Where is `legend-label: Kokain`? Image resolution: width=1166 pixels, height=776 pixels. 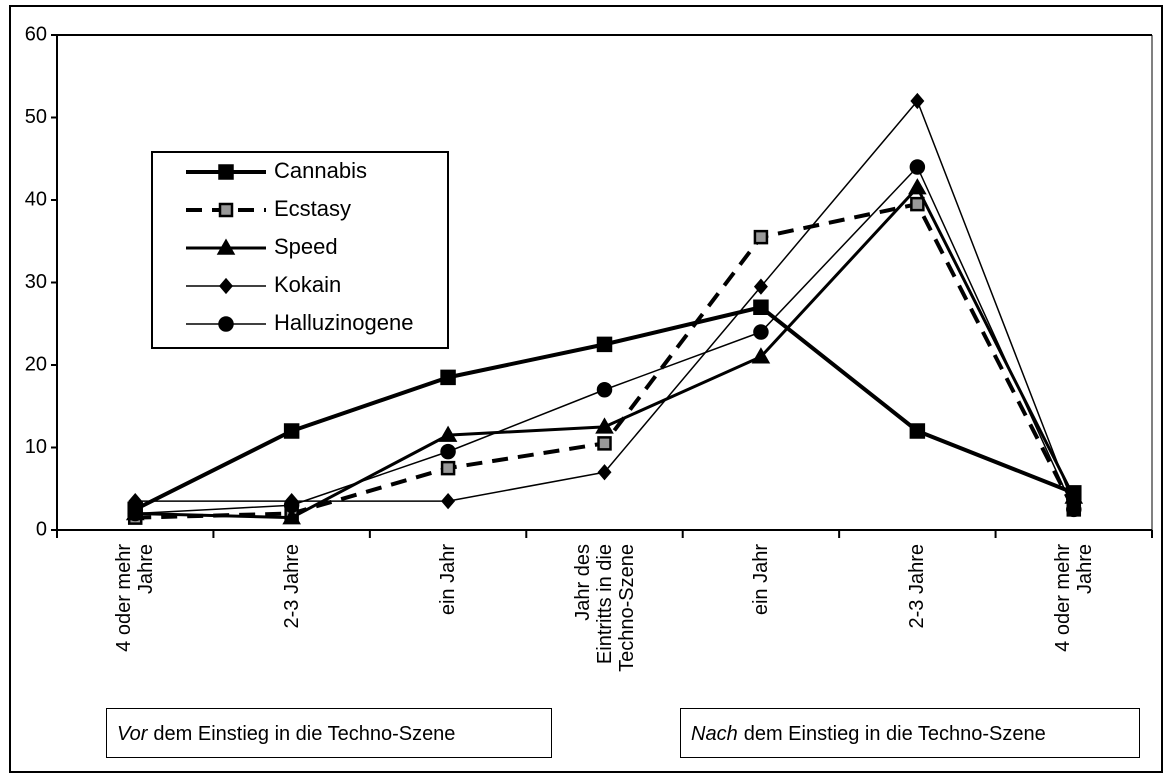 legend-label: Kokain is located at coordinates (307, 284).